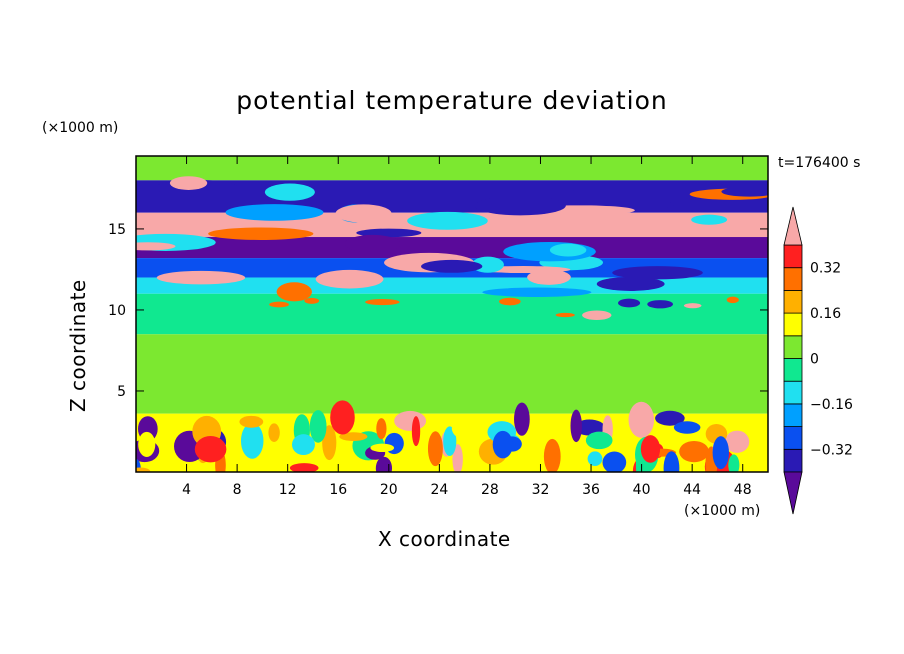 This screenshot has height=654, width=904. I want to click on y-tick-label-2: 15, so click(117, 230).